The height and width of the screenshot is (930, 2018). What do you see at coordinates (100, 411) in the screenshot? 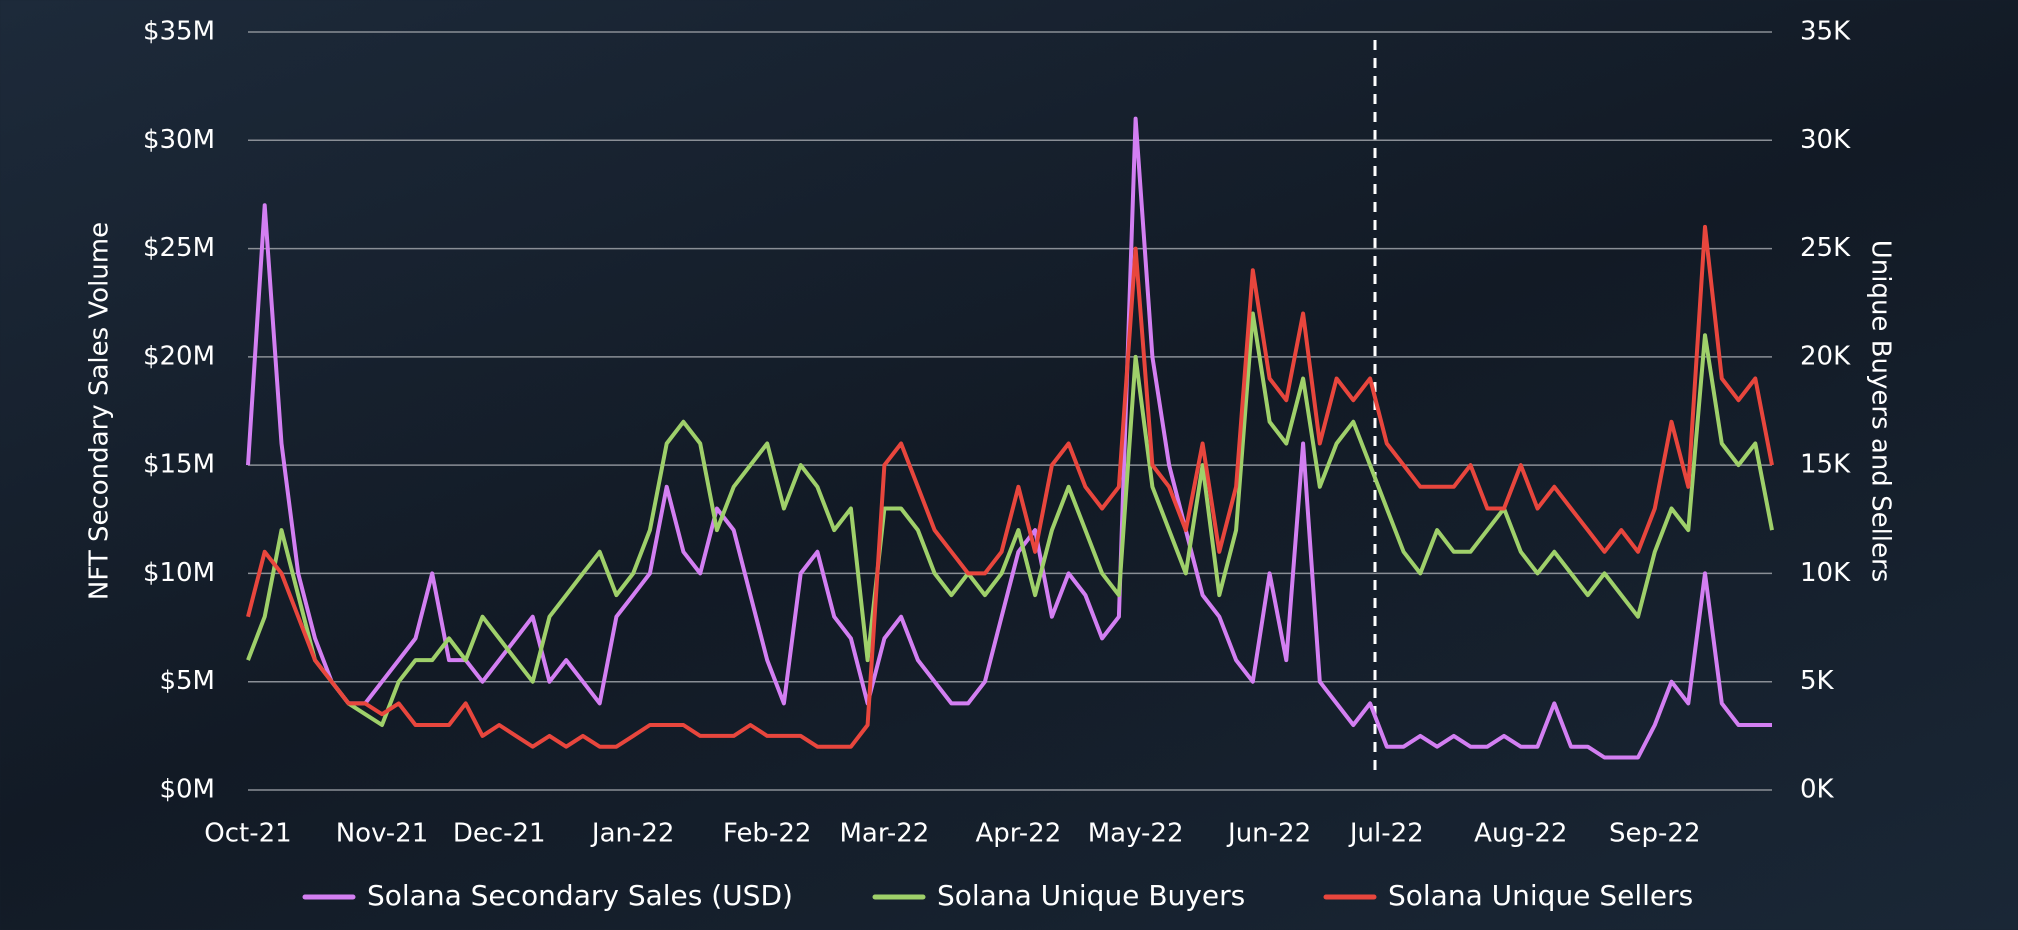
I see `y-axis-title: NFT Secondary Sales Volume` at bounding box center [100, 411].